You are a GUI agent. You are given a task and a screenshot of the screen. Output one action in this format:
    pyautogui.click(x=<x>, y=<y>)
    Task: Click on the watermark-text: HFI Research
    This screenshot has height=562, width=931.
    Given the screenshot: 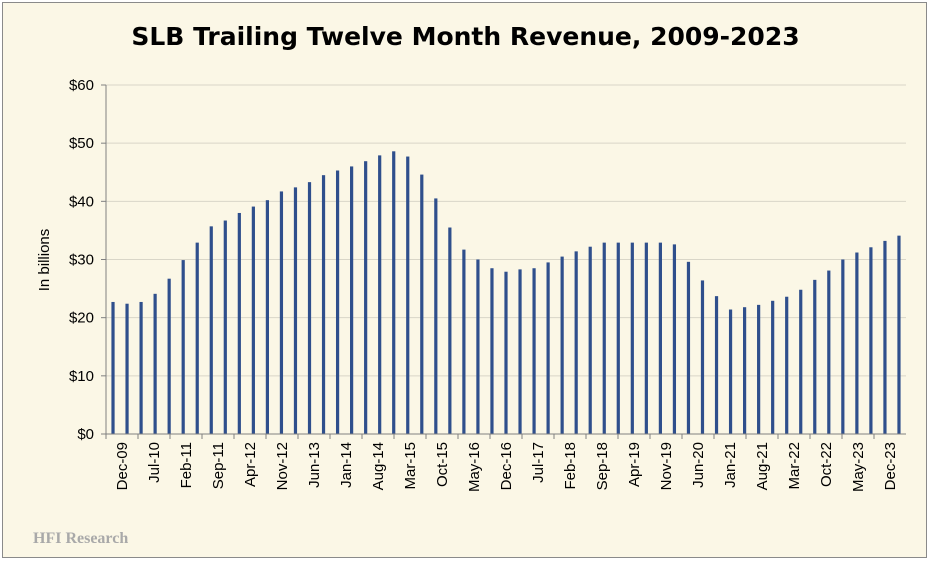 What is the action you would take?
    pyautogui.click(x=81, y=538)
    